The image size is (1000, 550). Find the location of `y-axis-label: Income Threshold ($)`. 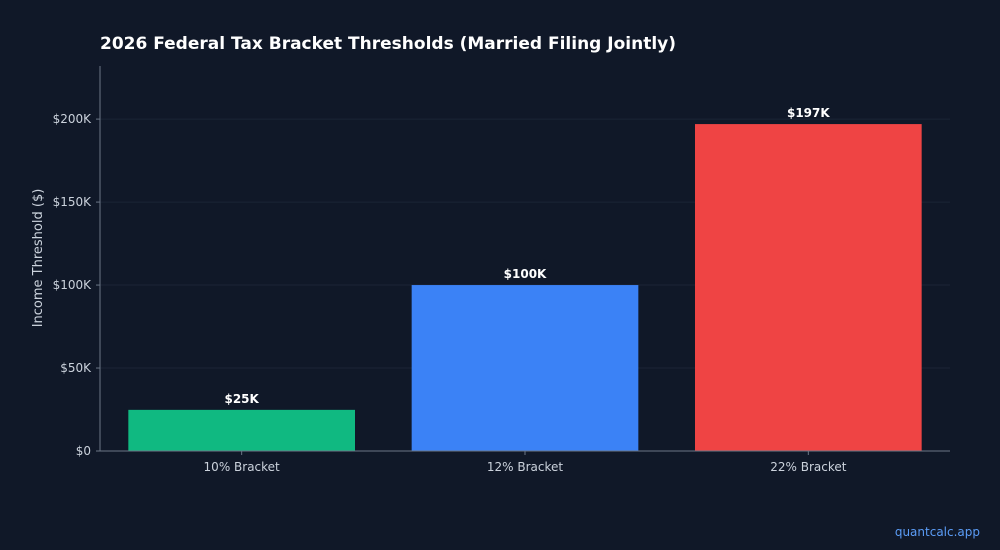

y-axis-label: Income Threshold ($) is located at coordinates (38, 258).